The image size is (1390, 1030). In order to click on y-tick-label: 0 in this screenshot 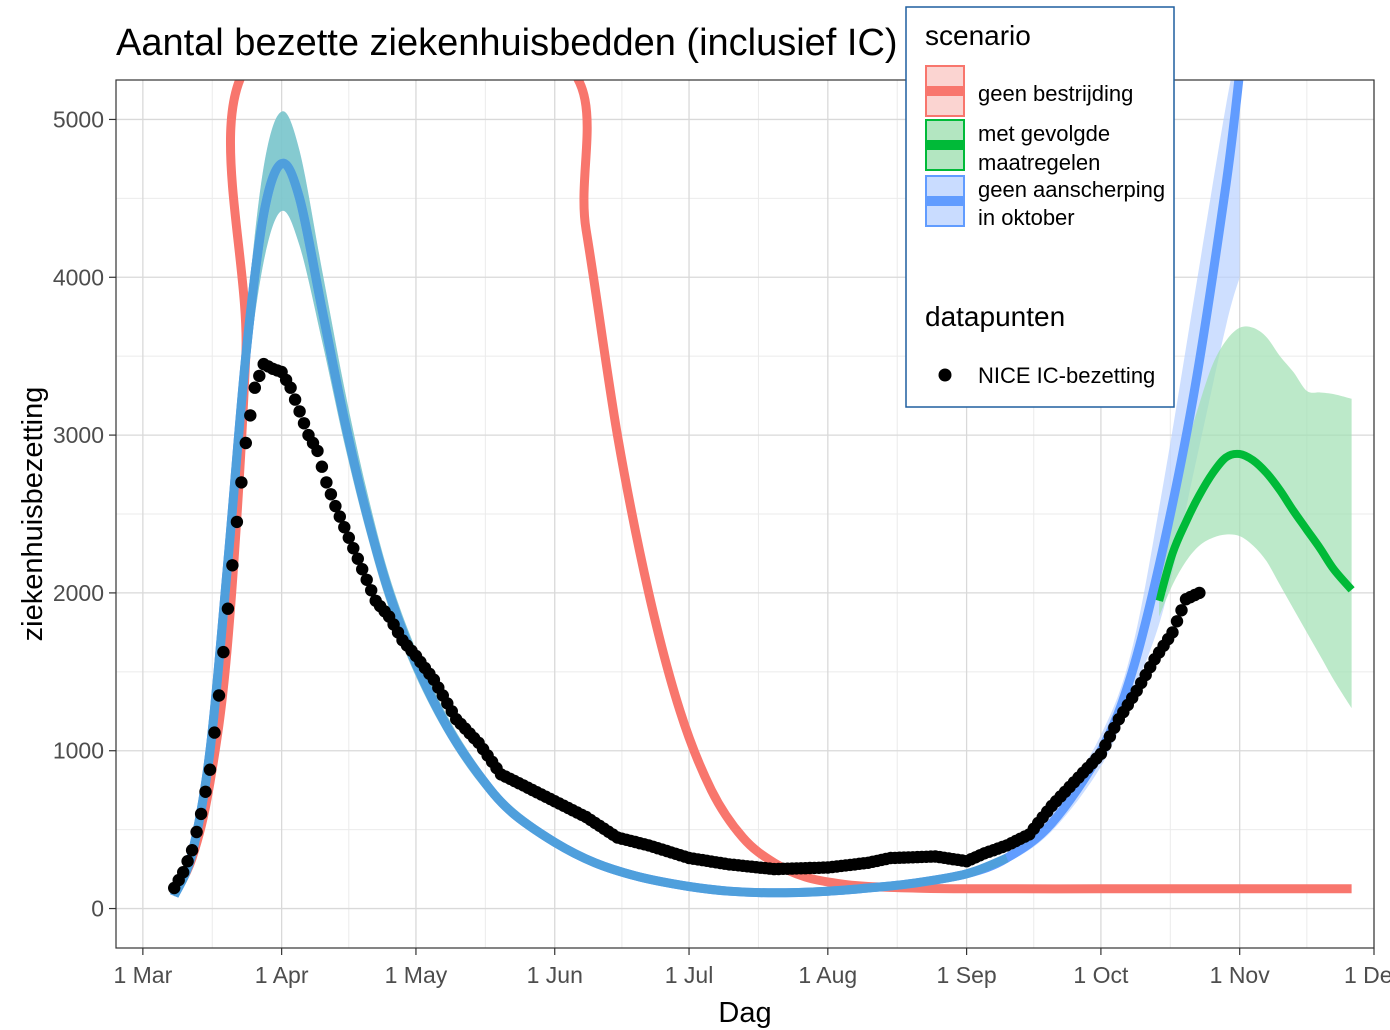, I will do `click(97, 909)`.